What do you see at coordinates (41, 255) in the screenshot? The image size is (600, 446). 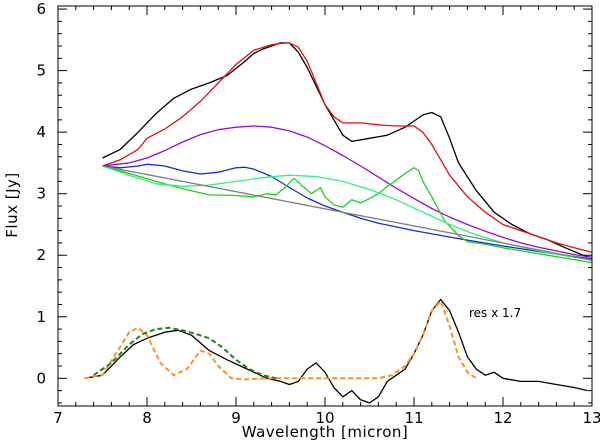 I see `y-tick-label: 2` at bounding box center [41, 255].